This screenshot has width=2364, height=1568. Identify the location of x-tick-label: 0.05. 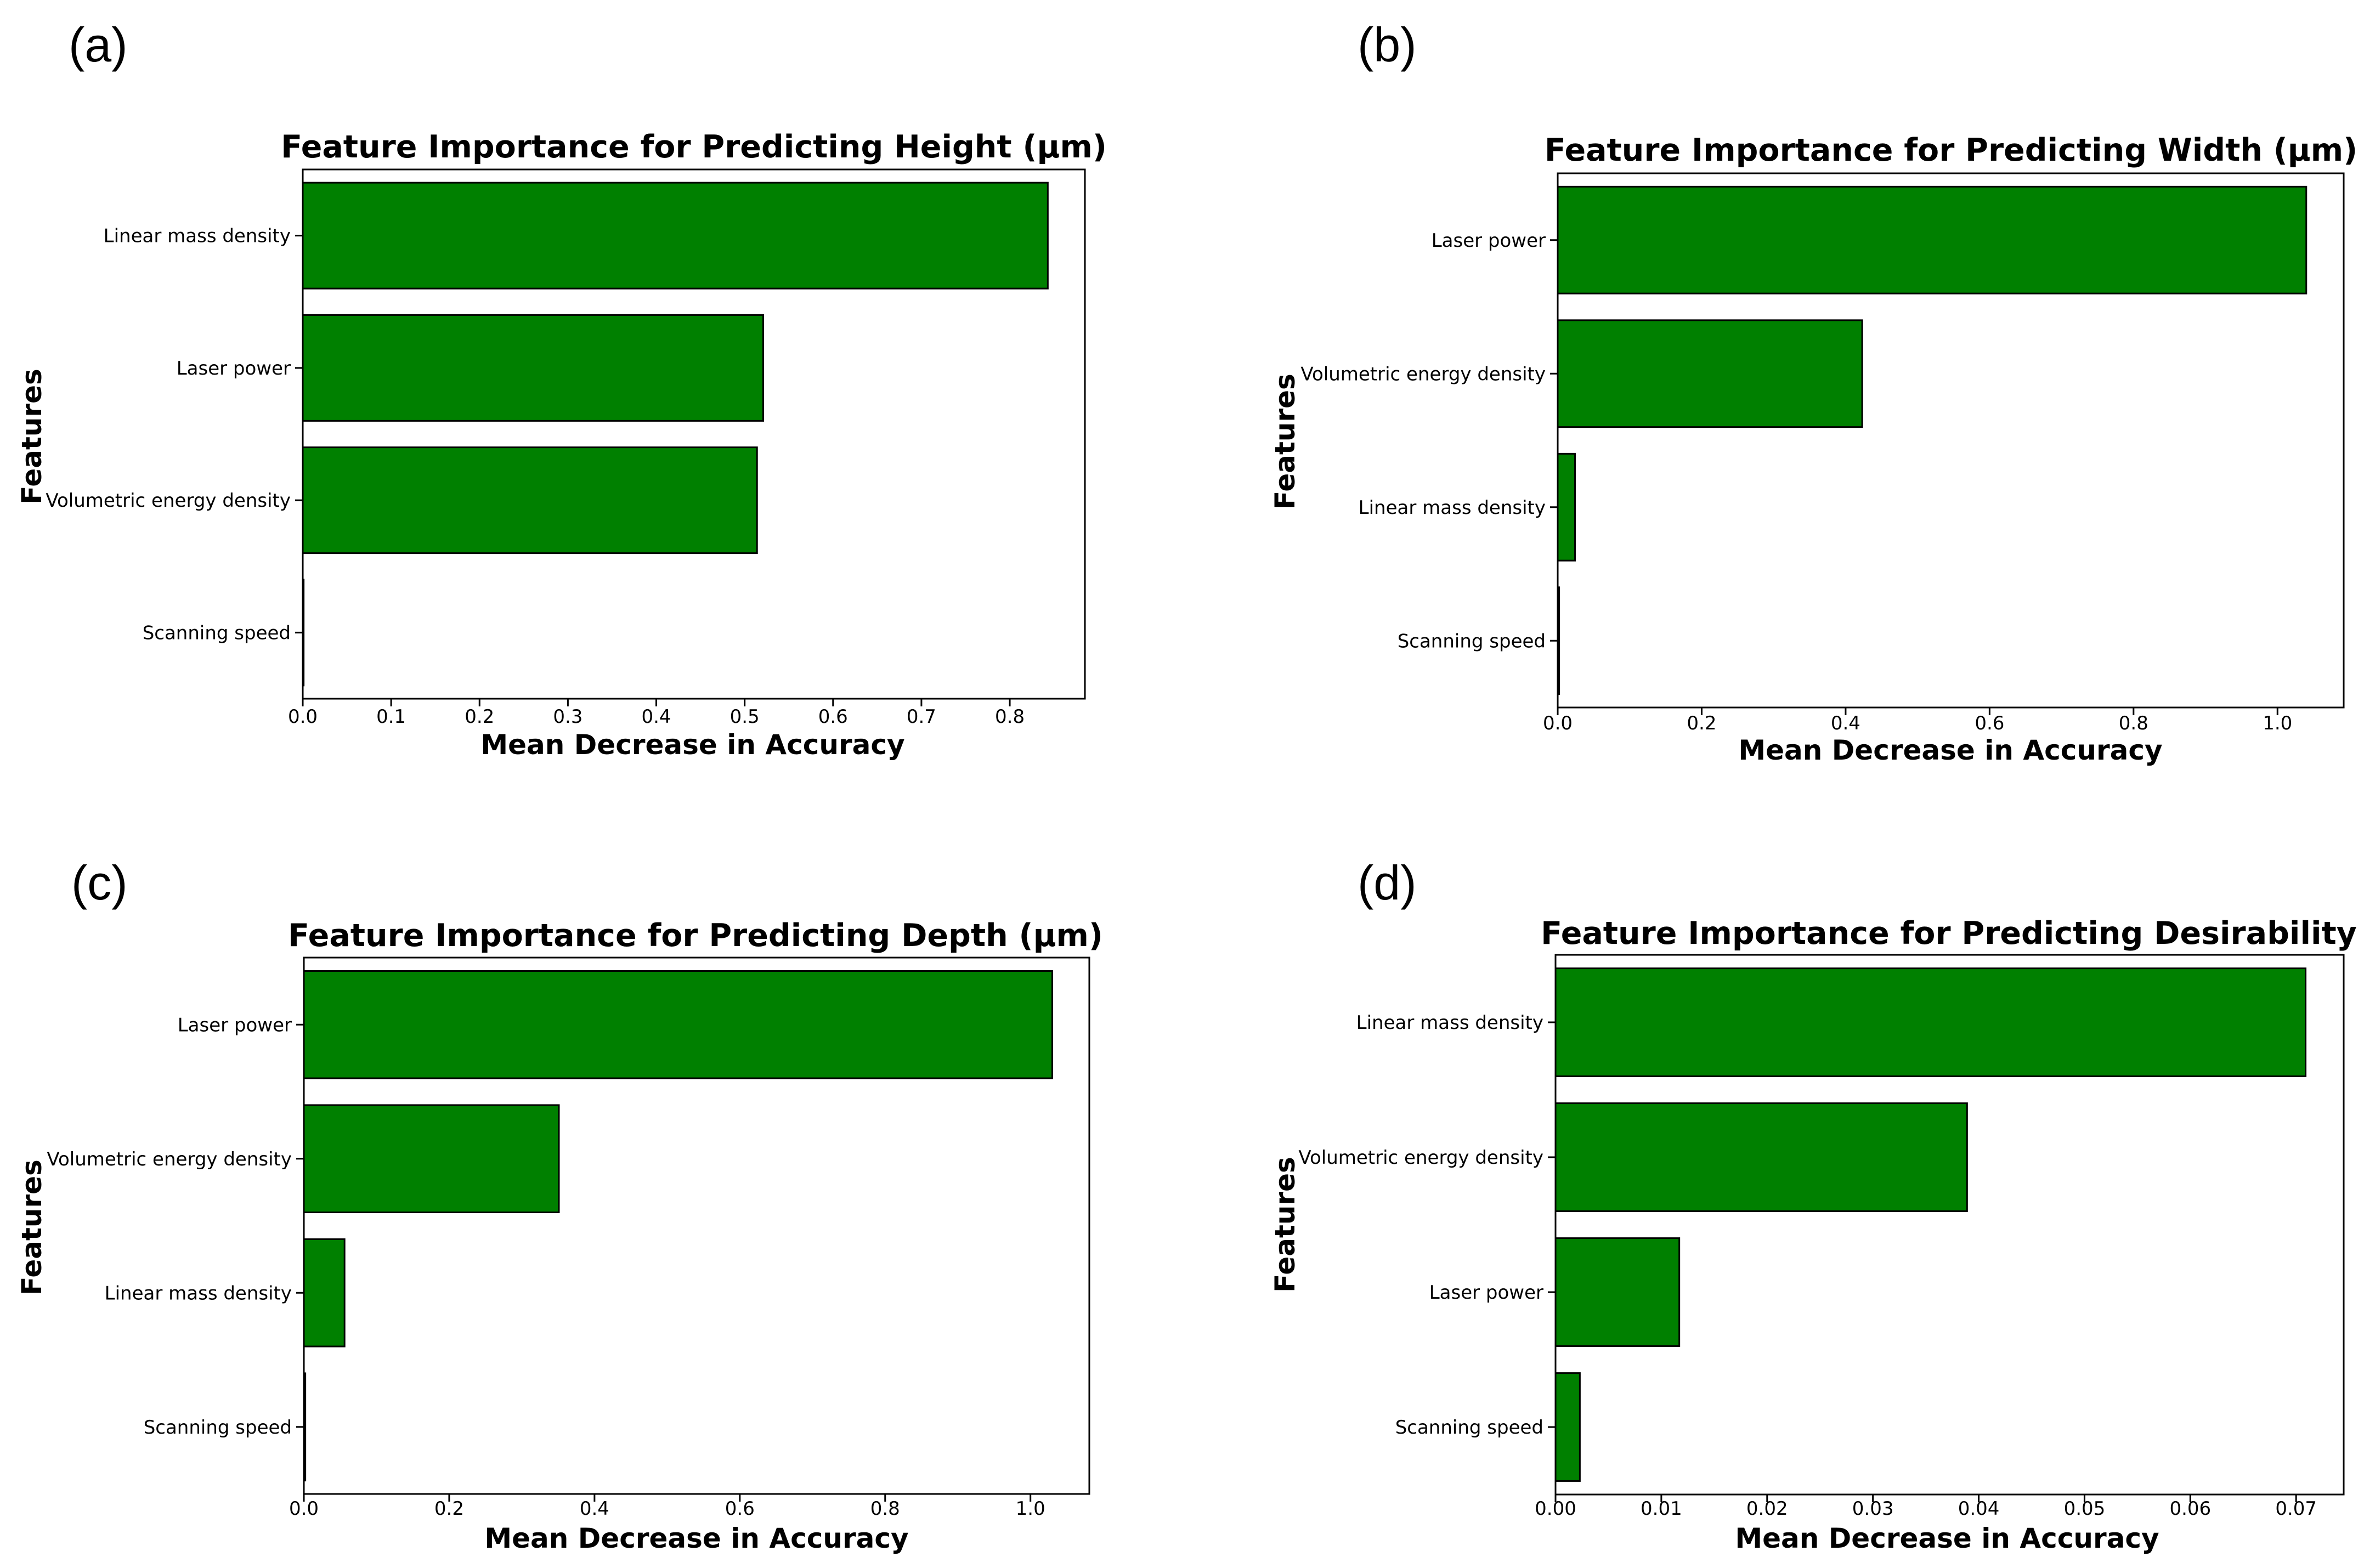
(2085, 1509).